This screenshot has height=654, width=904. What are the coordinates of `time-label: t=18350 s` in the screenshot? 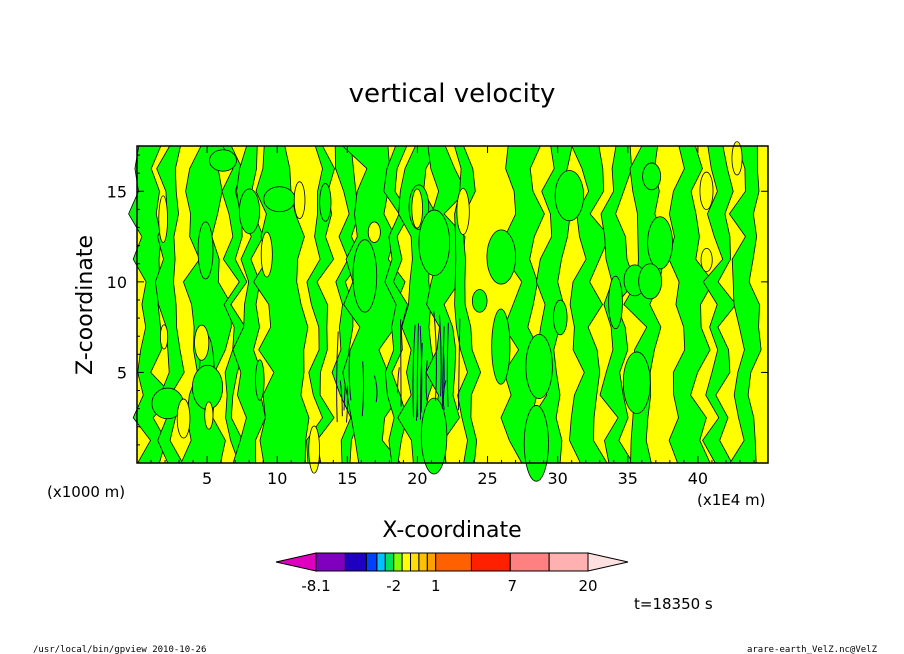 It's located at (673, 604).